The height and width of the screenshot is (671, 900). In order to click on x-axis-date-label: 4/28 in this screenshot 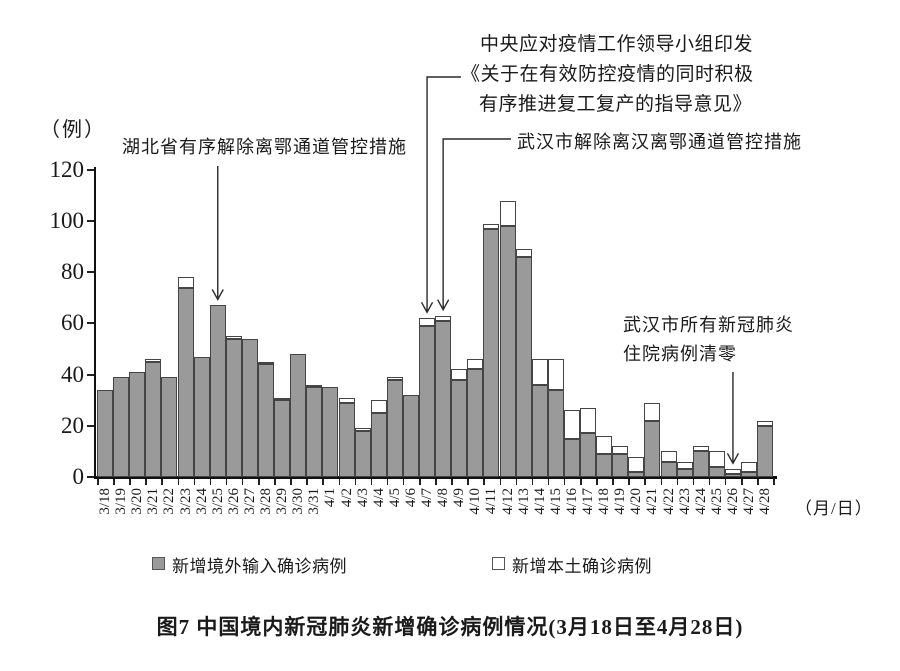, I will do `click(765, 501)`.